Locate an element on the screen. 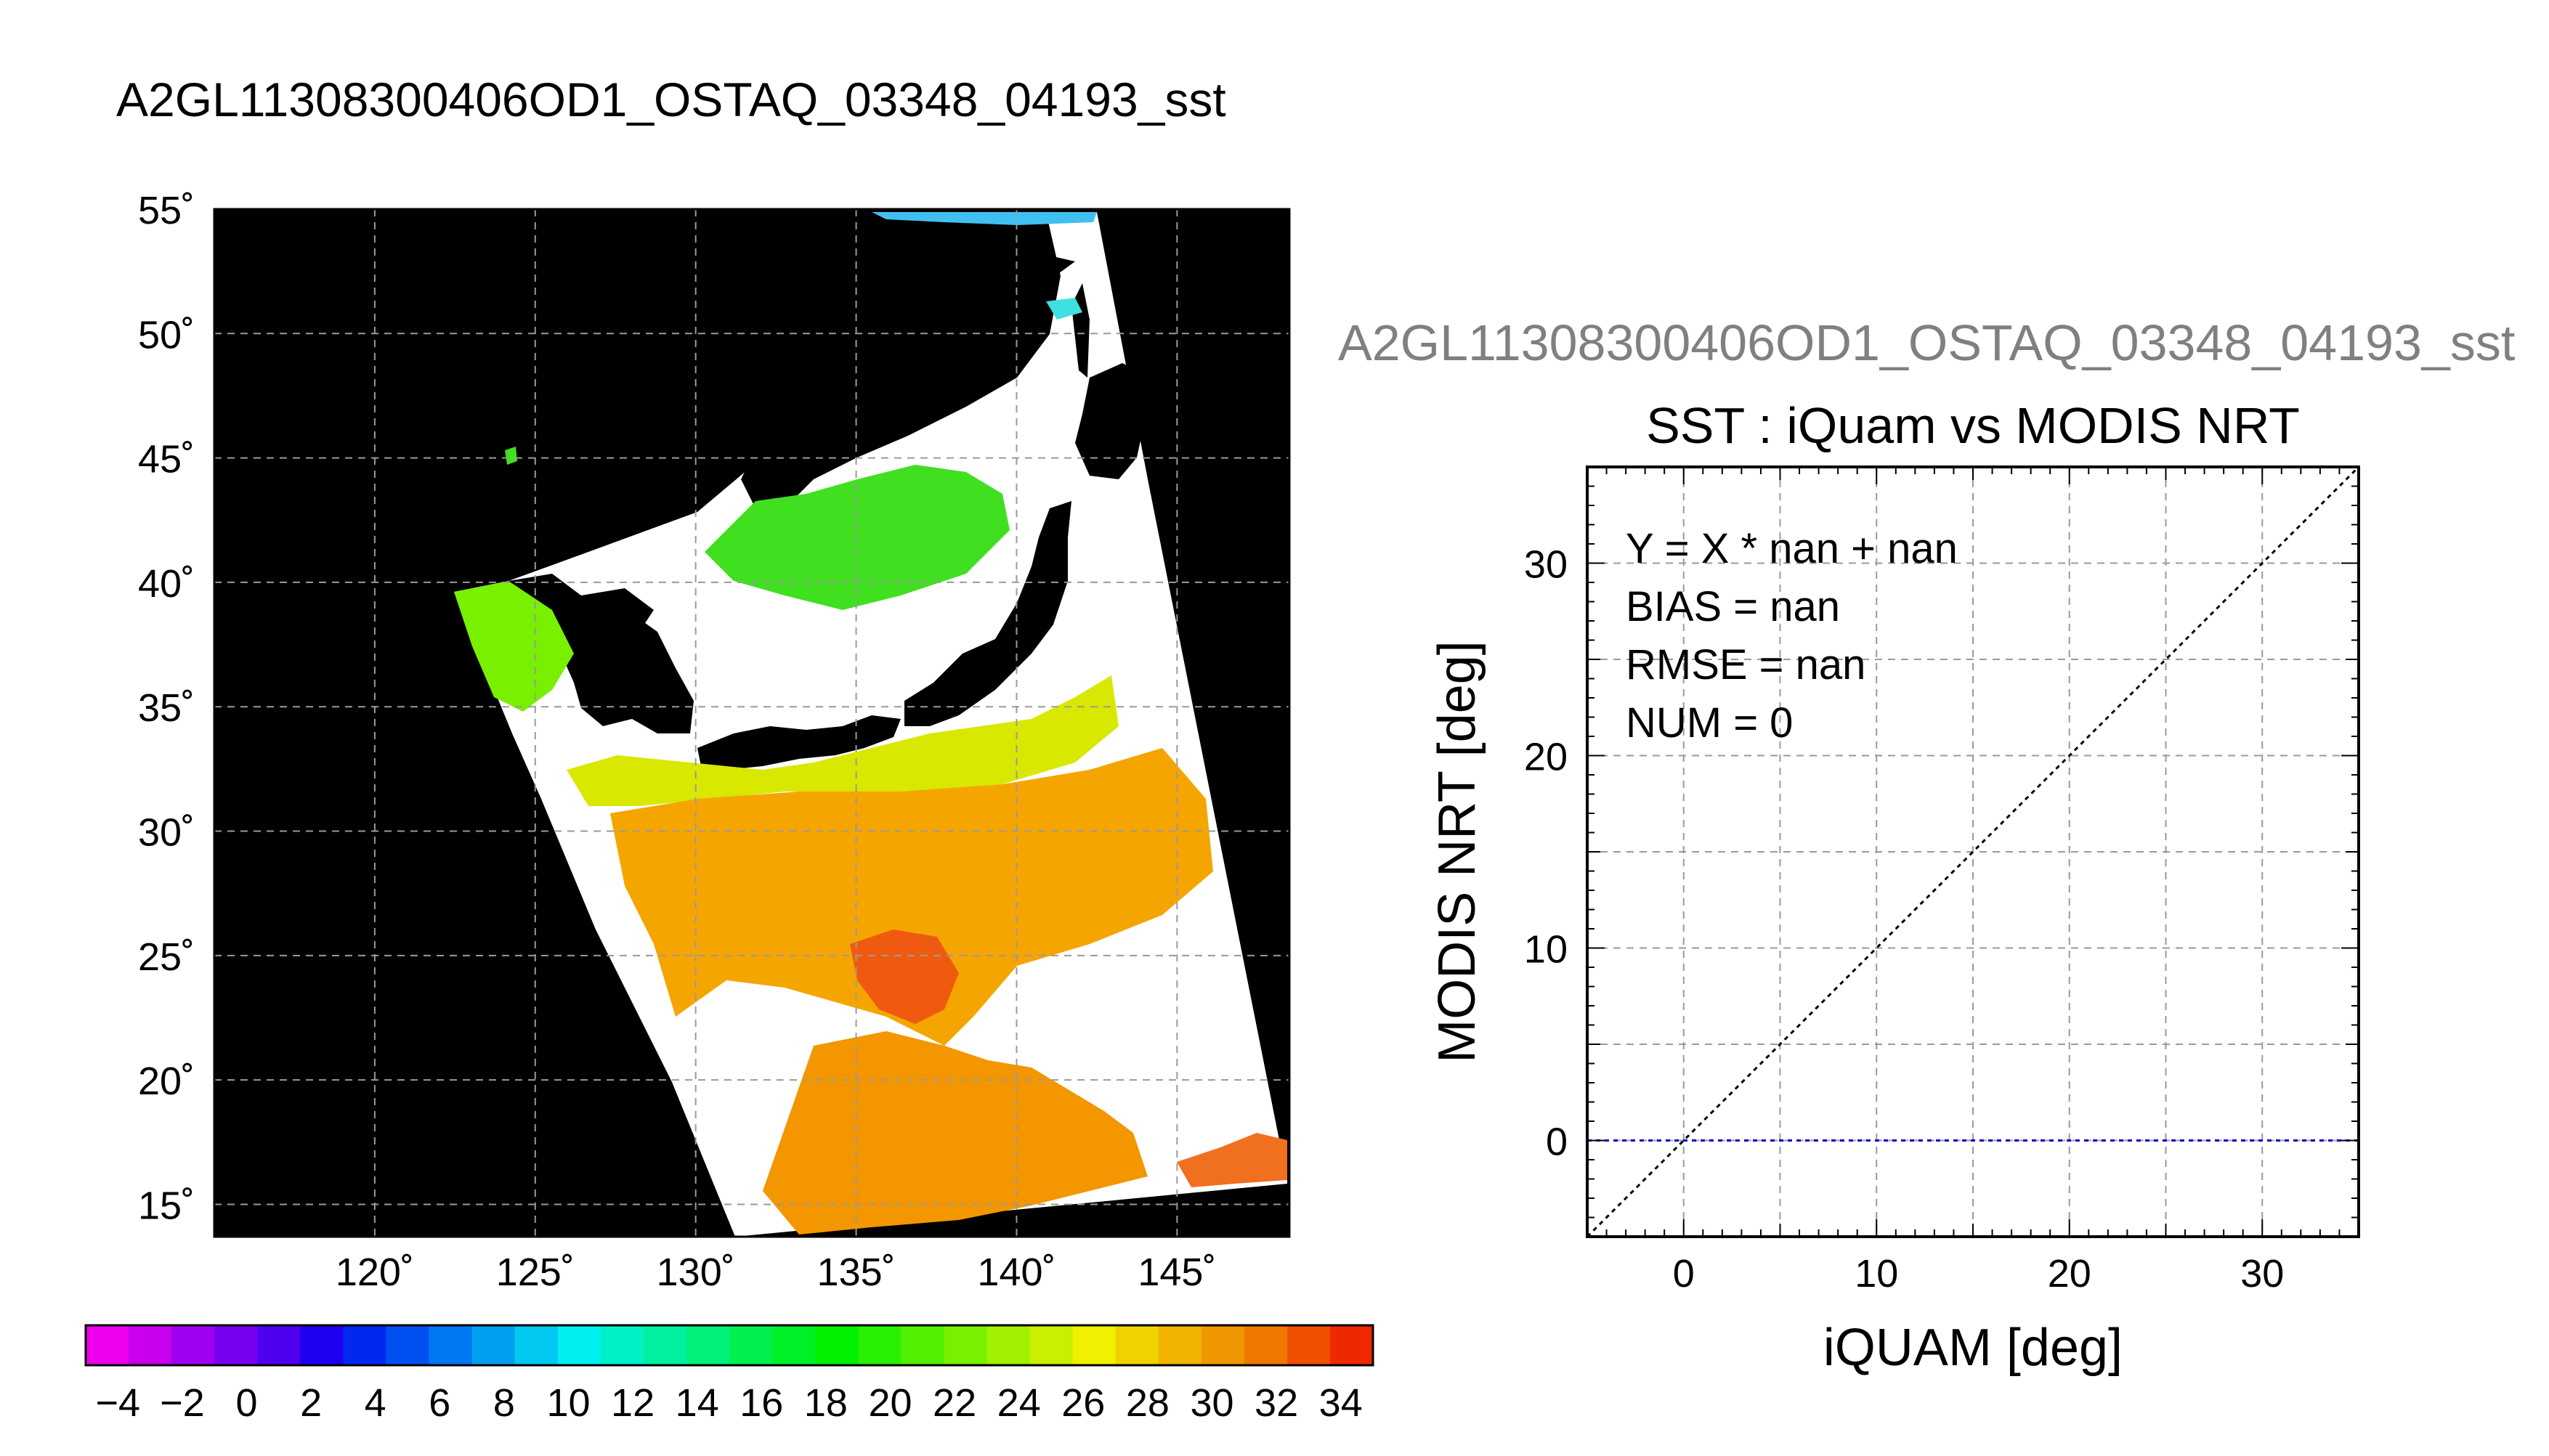  colorbar-label: 26 is located at coordinates (1083, 1403).